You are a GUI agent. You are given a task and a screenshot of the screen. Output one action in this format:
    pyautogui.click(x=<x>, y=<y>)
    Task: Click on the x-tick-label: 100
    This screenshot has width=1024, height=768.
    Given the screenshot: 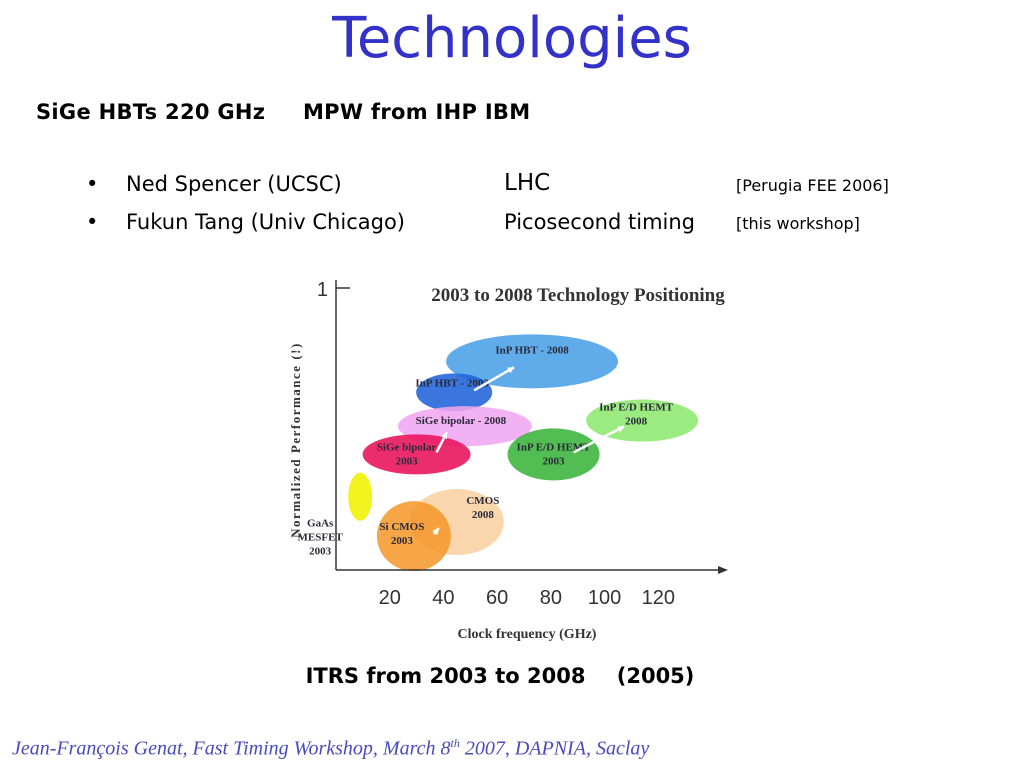 What is the action you would take?
    pyautogui.click(x=604, y=598)
    